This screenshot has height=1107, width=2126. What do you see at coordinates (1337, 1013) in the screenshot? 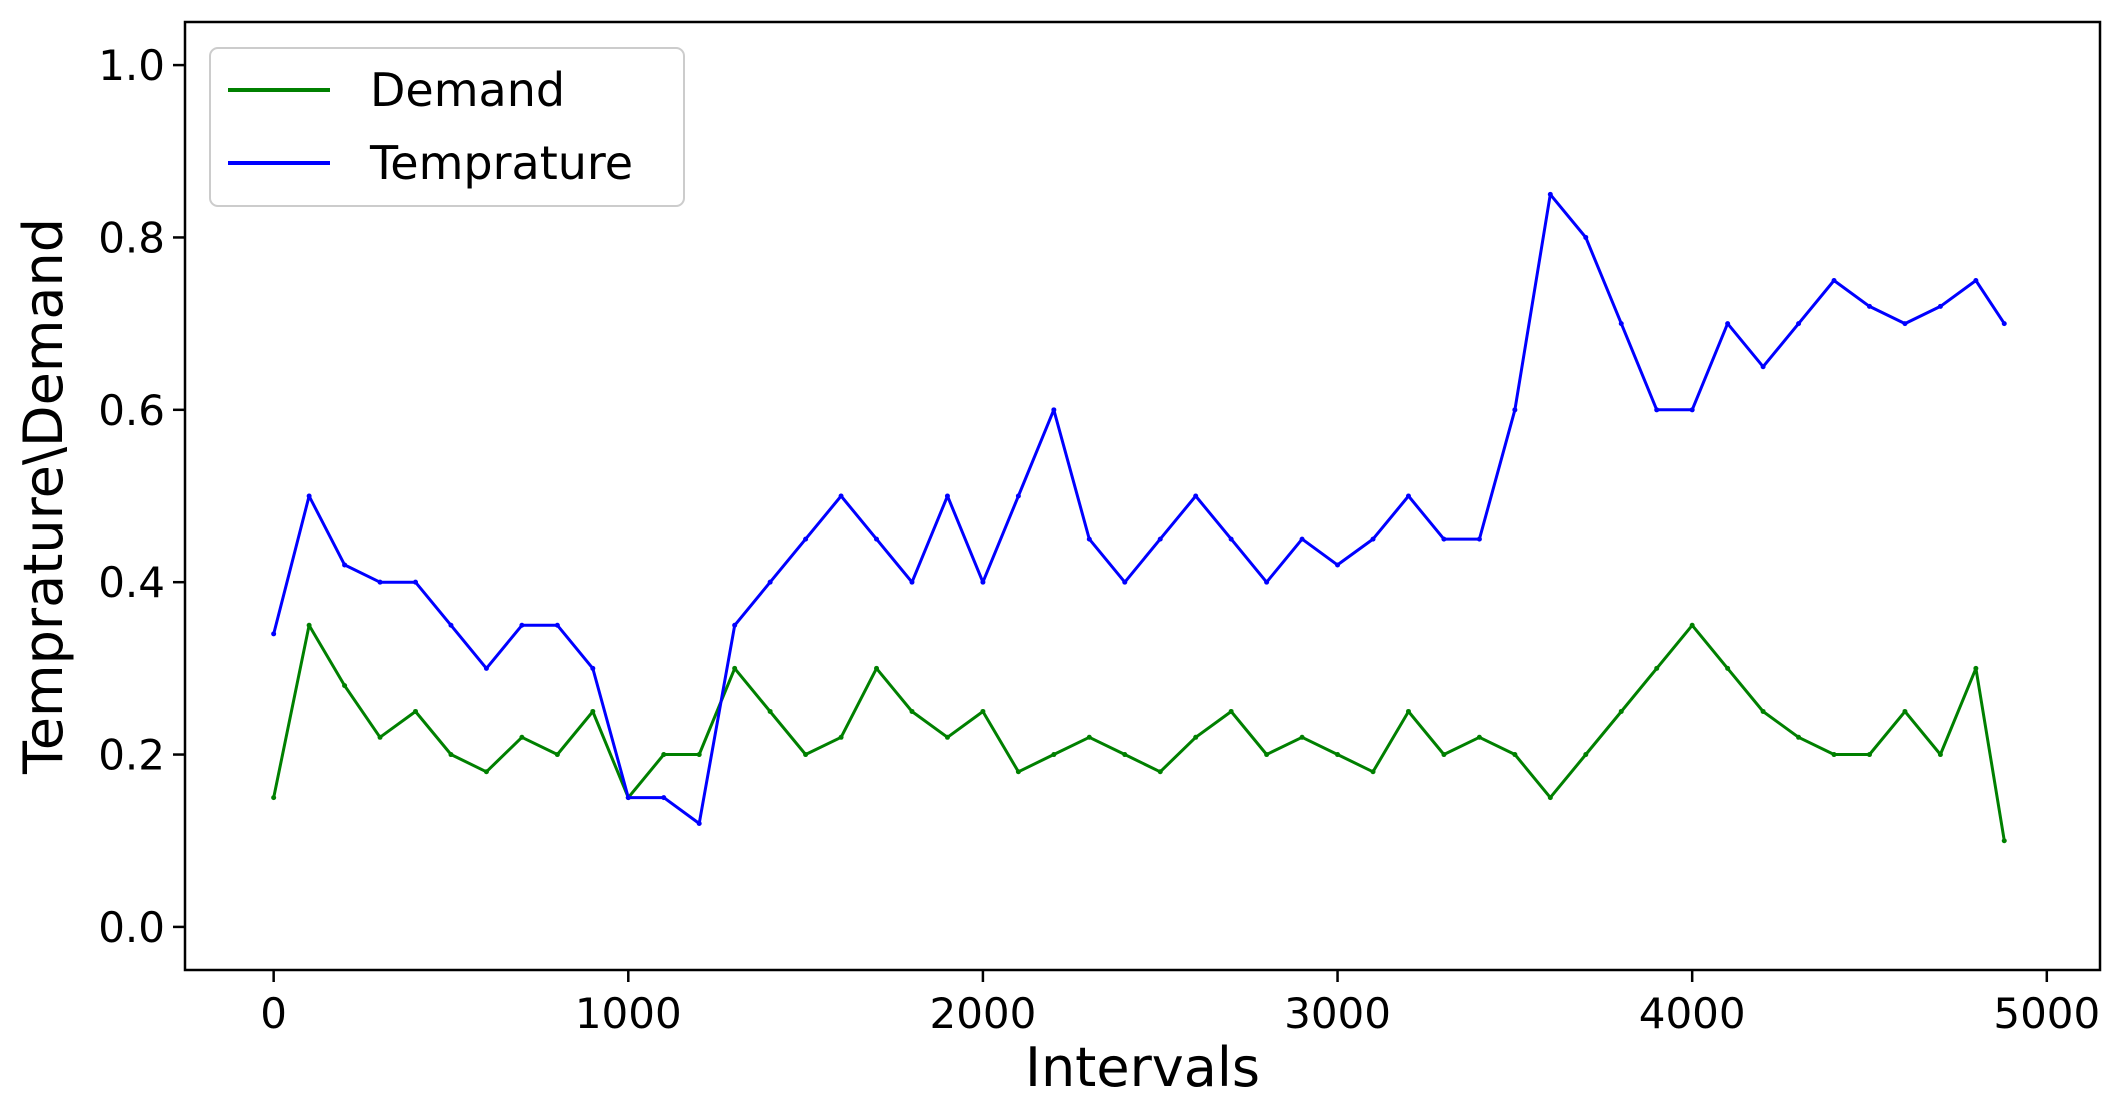
I see `x-tick-label: 3000` at bounding box center [1337, 1013].